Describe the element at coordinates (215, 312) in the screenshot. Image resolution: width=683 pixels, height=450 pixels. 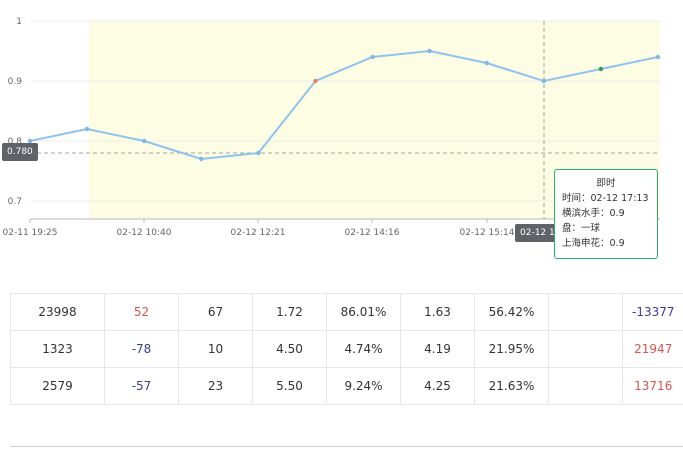
I see `table-cell: 67` at that location.